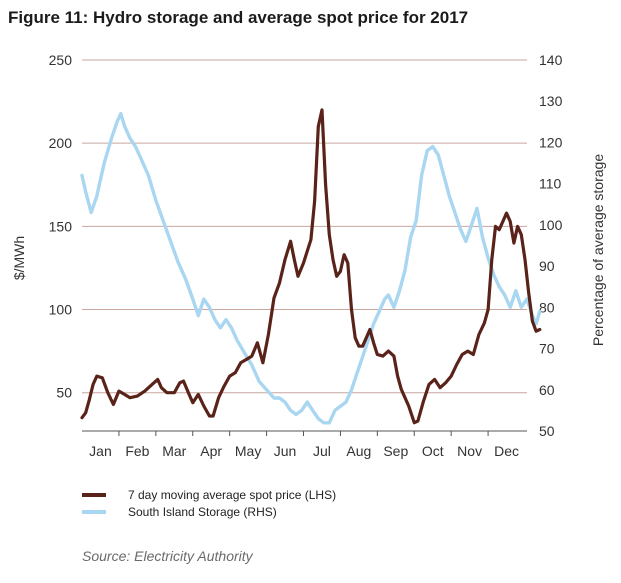 Image resolution: width=621 pixels, height=583 pixels. Describe the element at coordinates (469, 451) in the screenshot. I see `x-tick-label: Nov` at that location.